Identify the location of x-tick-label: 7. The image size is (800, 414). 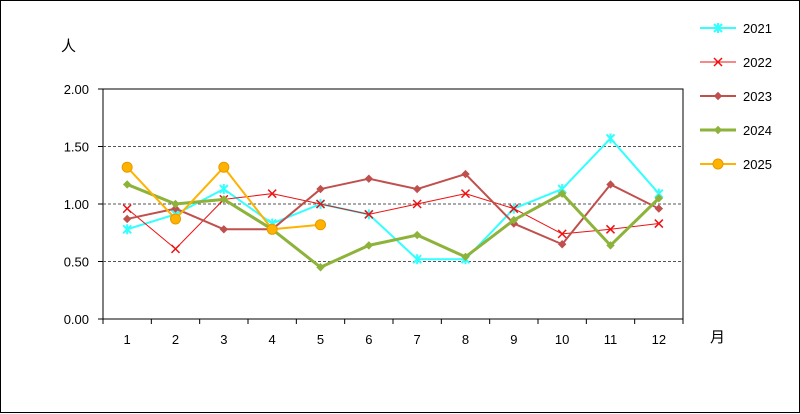
(417, 339).